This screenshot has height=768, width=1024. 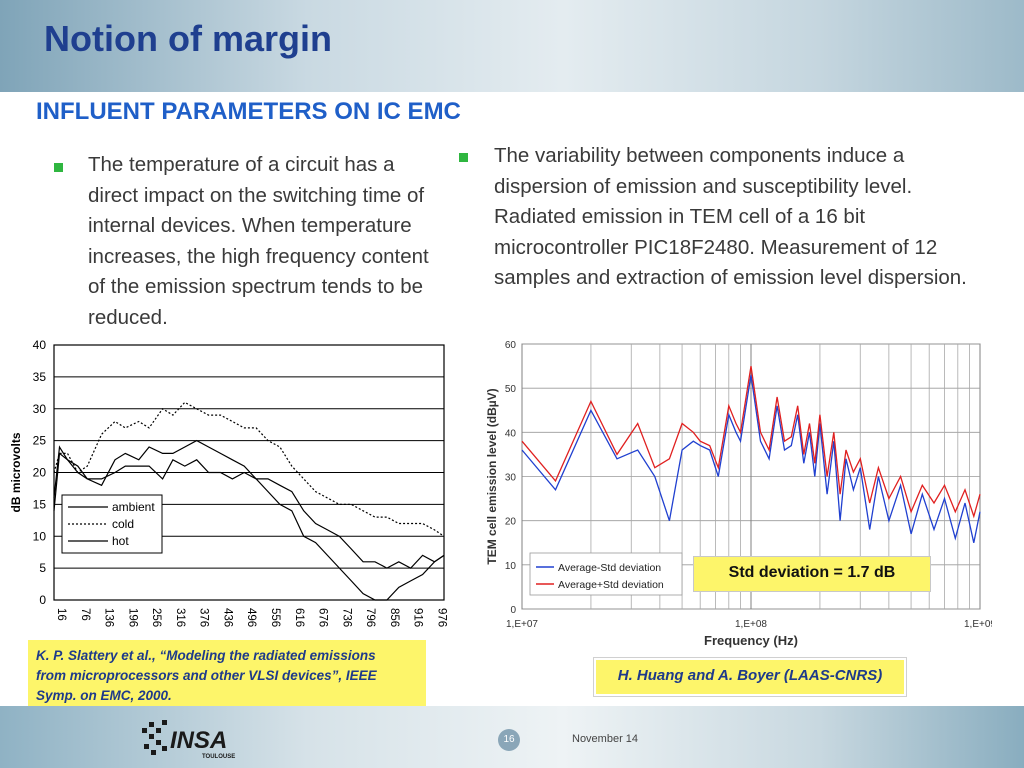 I want to click on std-deviation-label: Std deviation = 1.7 dB, so click(x=812, y=572).